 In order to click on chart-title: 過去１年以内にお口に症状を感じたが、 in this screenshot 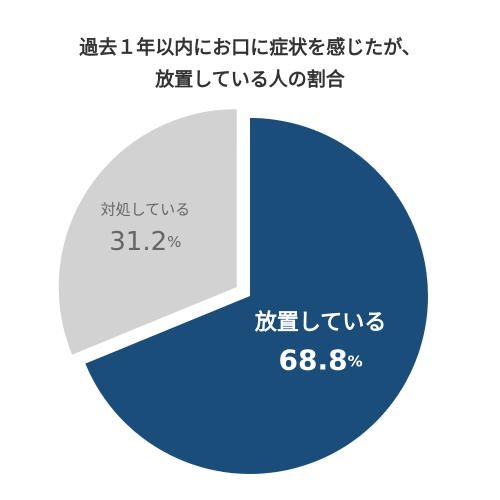, I will do `click(250, 47)`.